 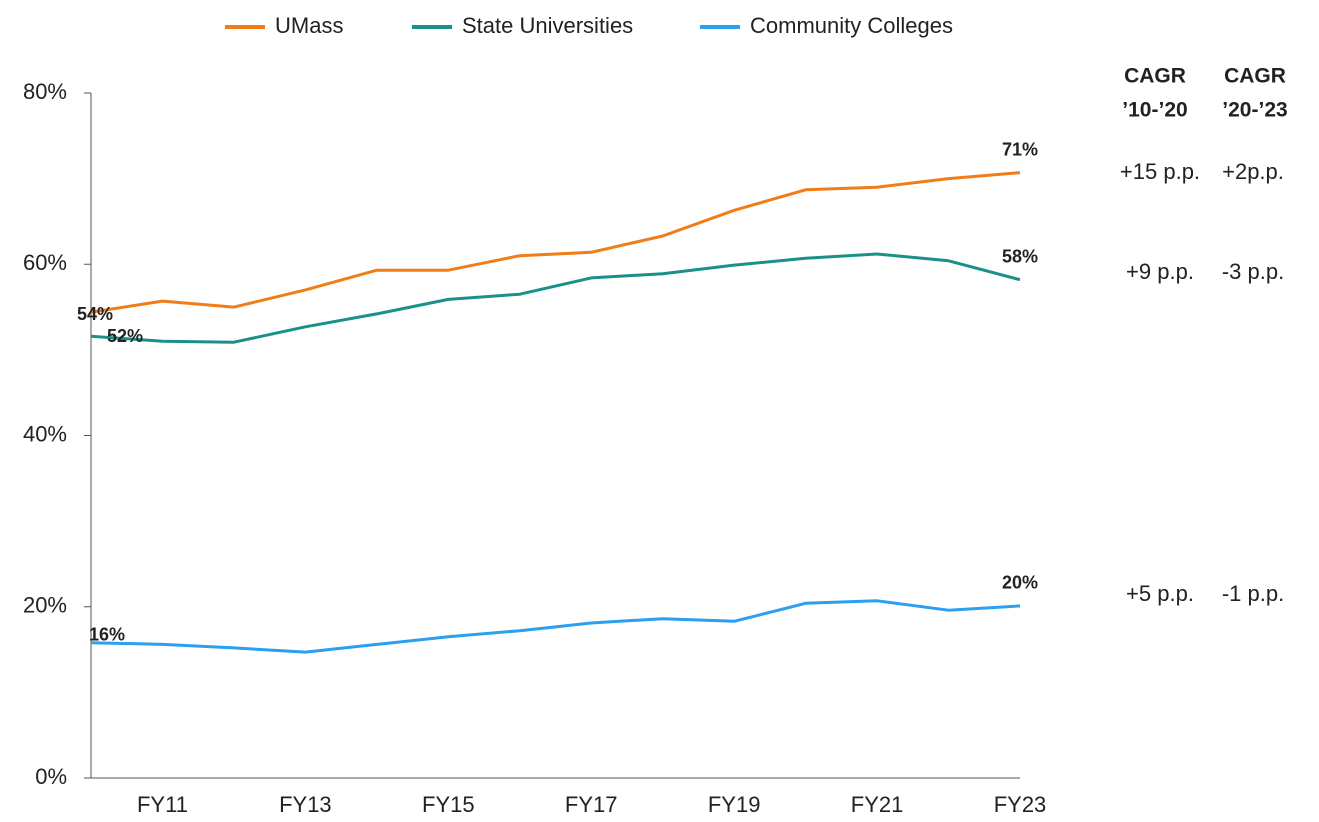 I want to click on cagr-value: +15 p.p., so click(x=1160, y=171).